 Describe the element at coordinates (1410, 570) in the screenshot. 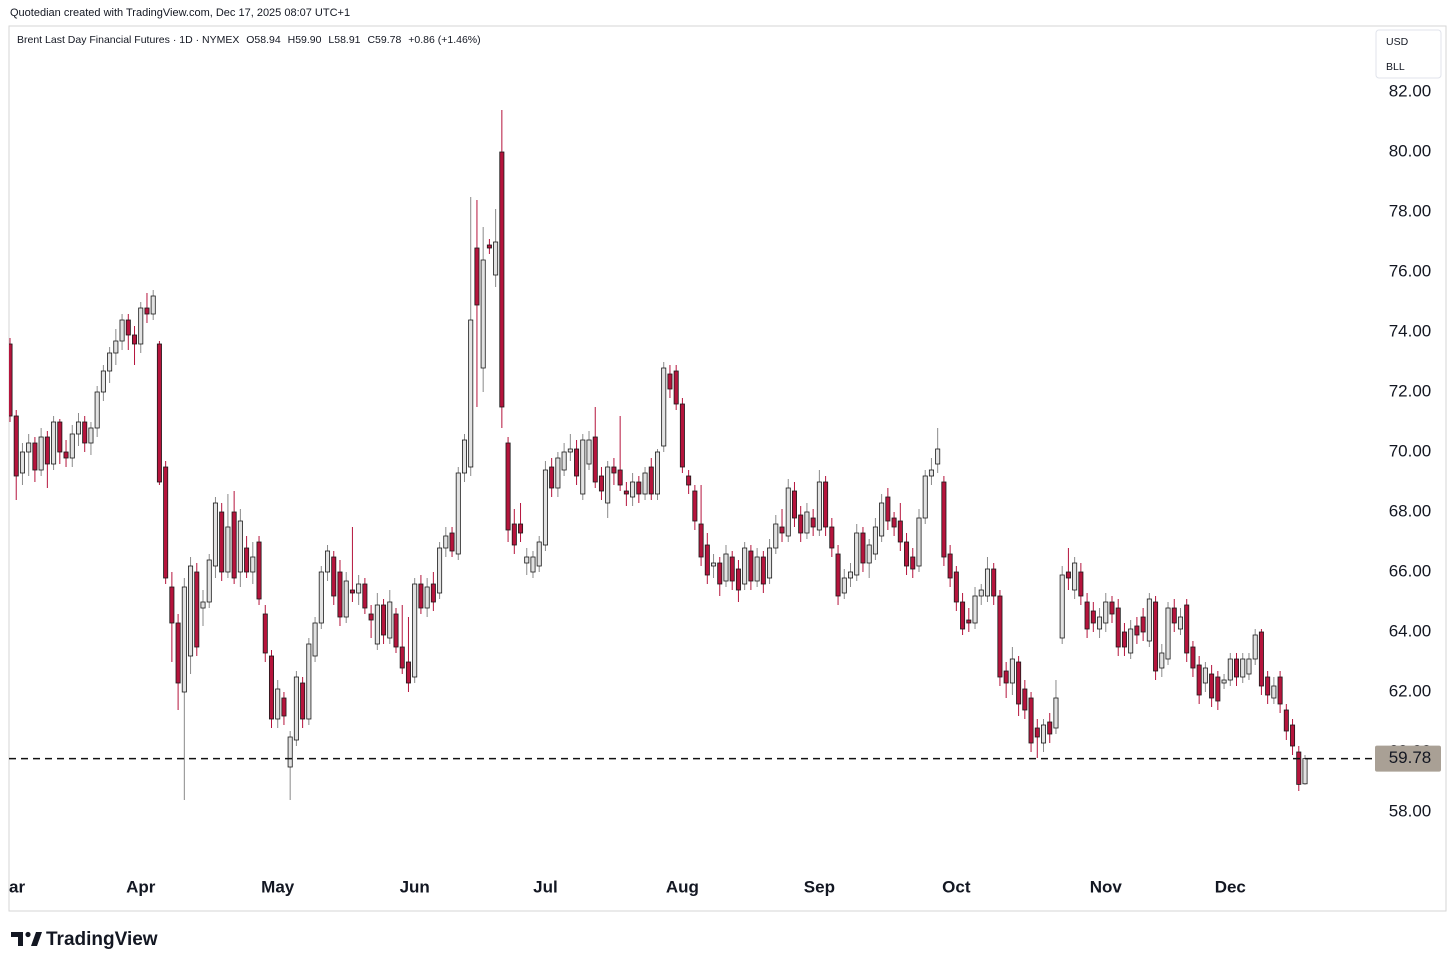

I see `y-tick-label: 66.00` at that location.